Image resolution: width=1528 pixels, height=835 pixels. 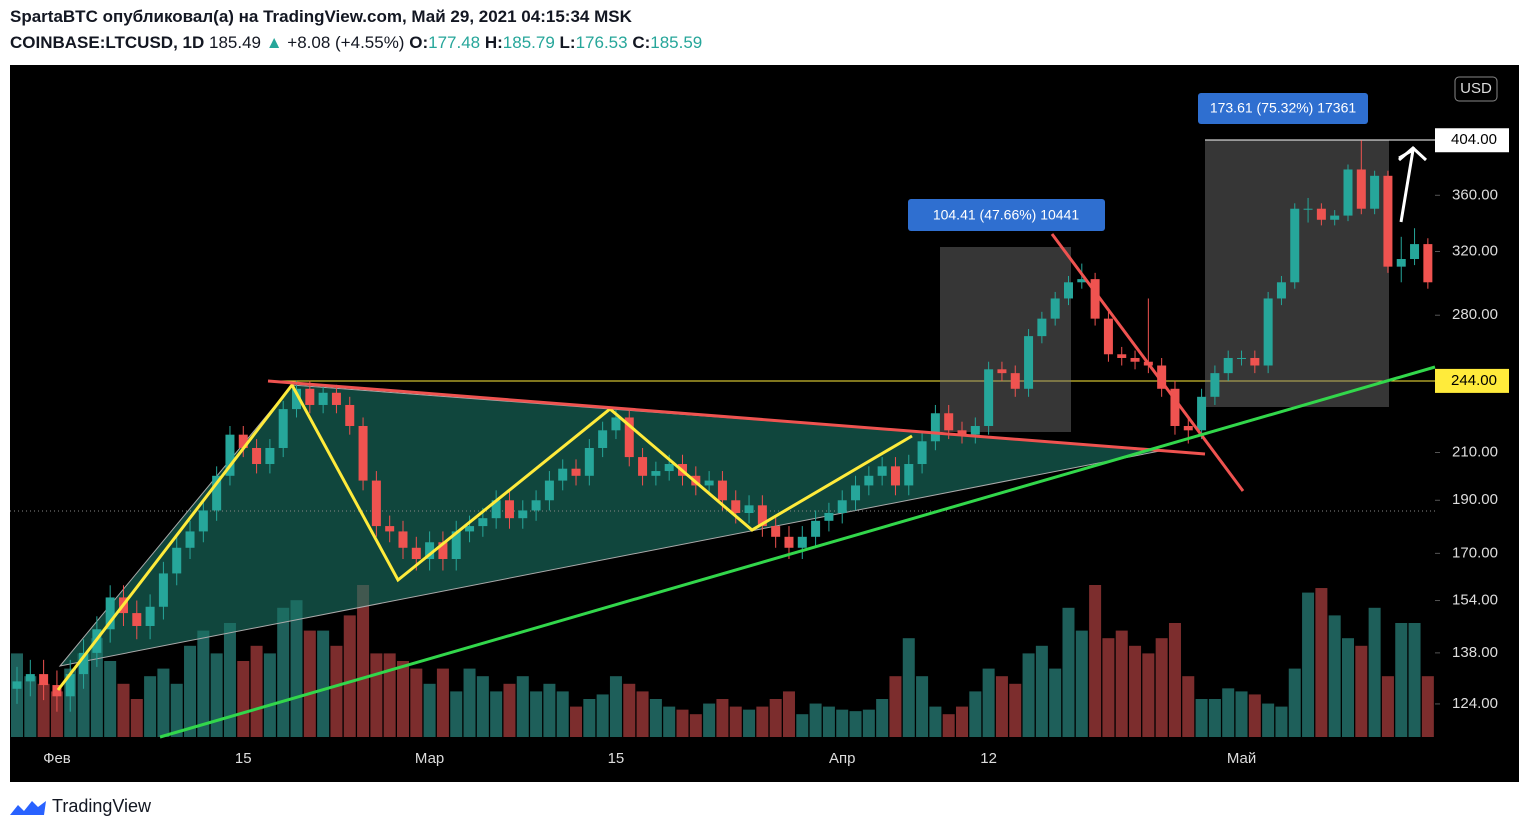 I want to click on ohlc-value: 176.53, so click(x=601, y=42).